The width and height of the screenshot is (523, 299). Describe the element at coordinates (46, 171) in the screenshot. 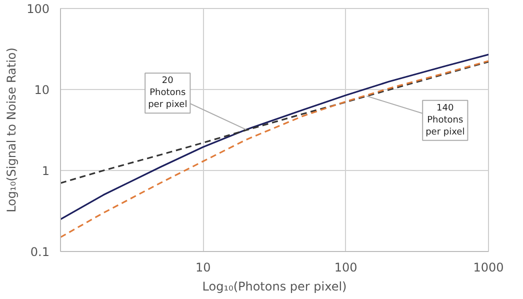

I see `y-tick-label: 1` at that location.